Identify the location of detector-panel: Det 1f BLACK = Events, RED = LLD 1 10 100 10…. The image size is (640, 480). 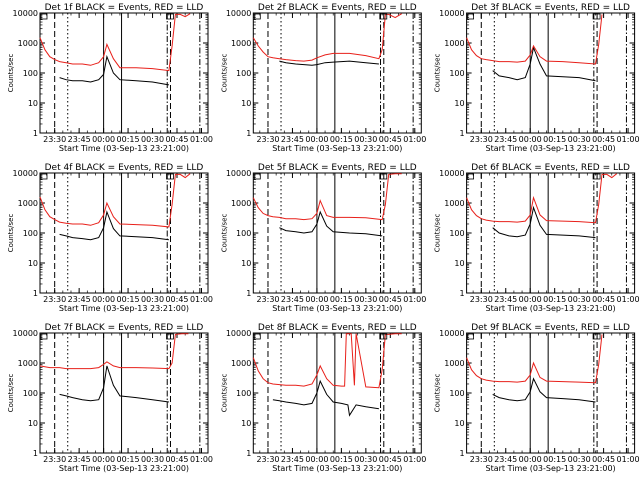
(110, 78).